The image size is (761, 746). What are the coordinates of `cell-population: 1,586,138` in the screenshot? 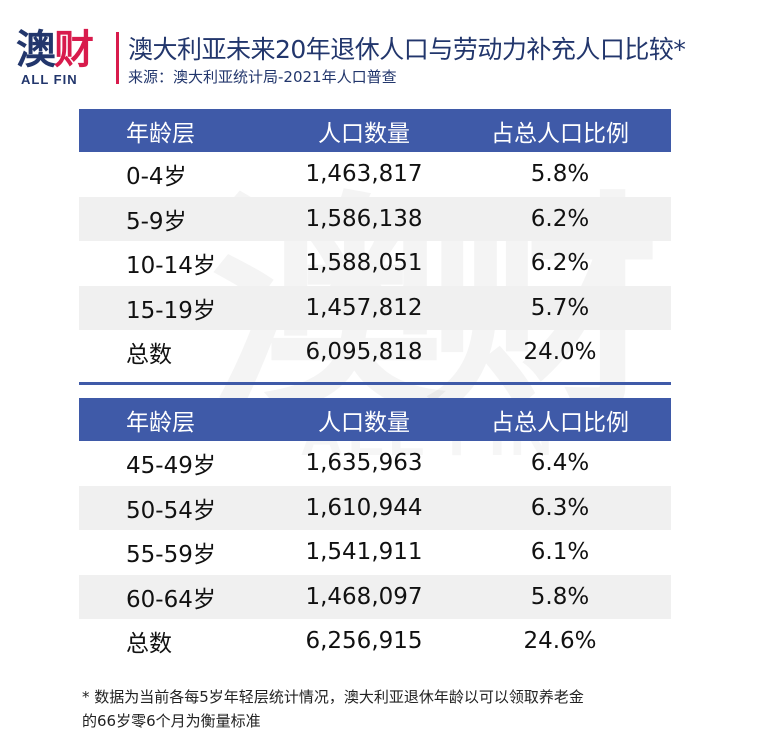 It's located at (364, 218).